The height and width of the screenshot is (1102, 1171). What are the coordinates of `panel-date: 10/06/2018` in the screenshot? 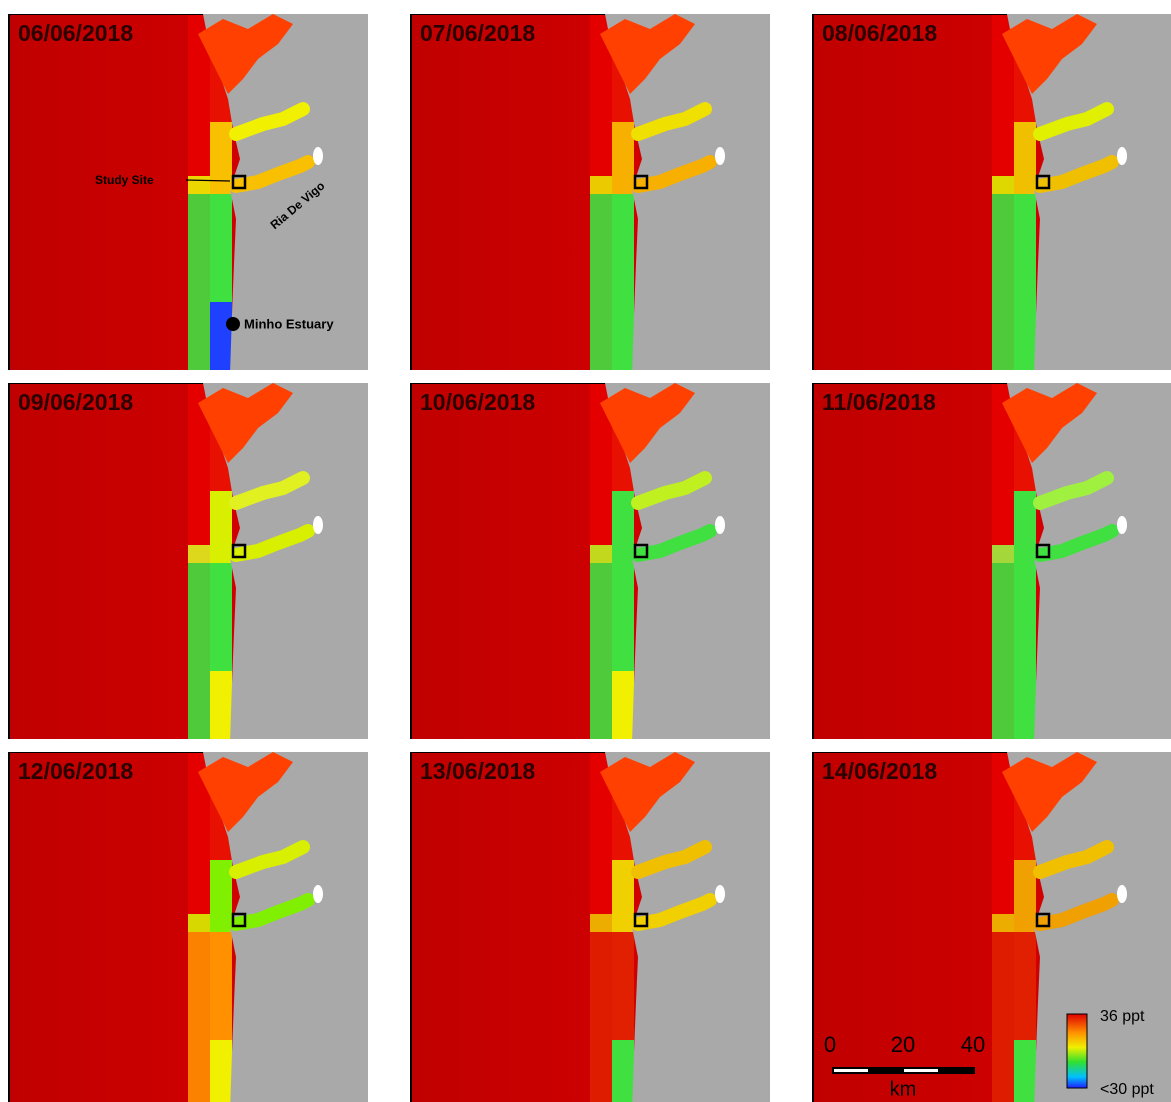 It's located at (477, 402).